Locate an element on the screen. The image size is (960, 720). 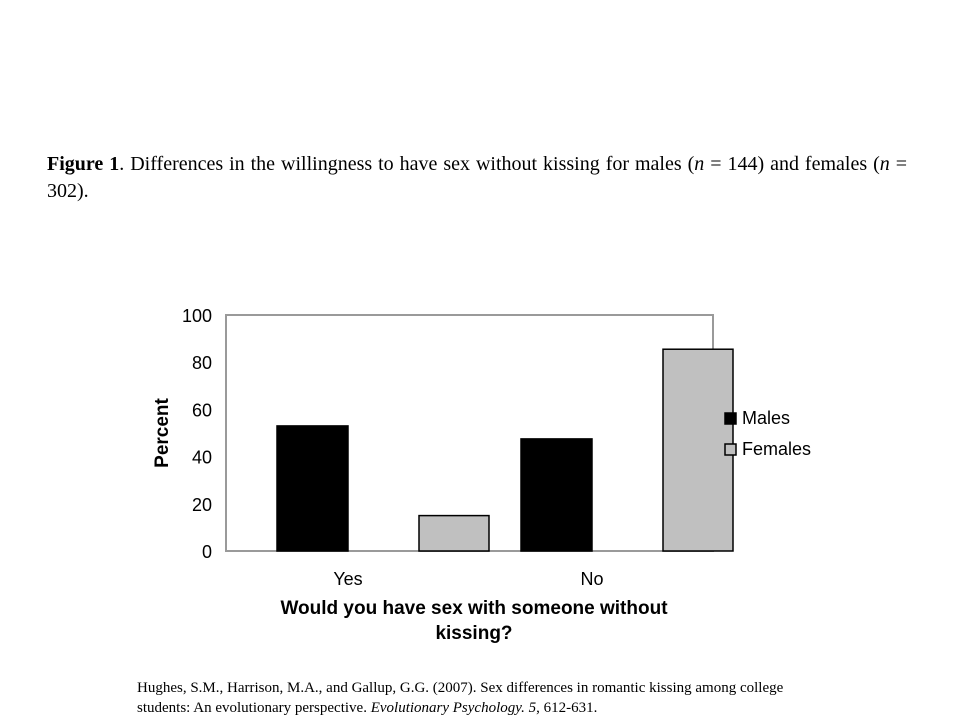
y-tick-label: 0 is located at coordinates (207, 552).